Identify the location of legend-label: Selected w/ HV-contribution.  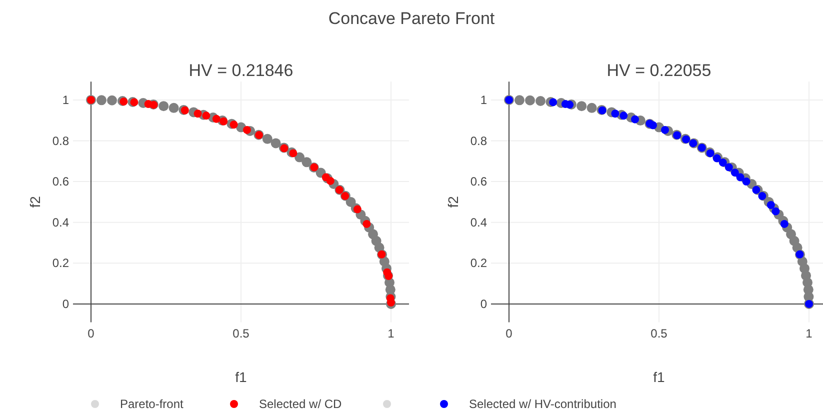
(542, 404).